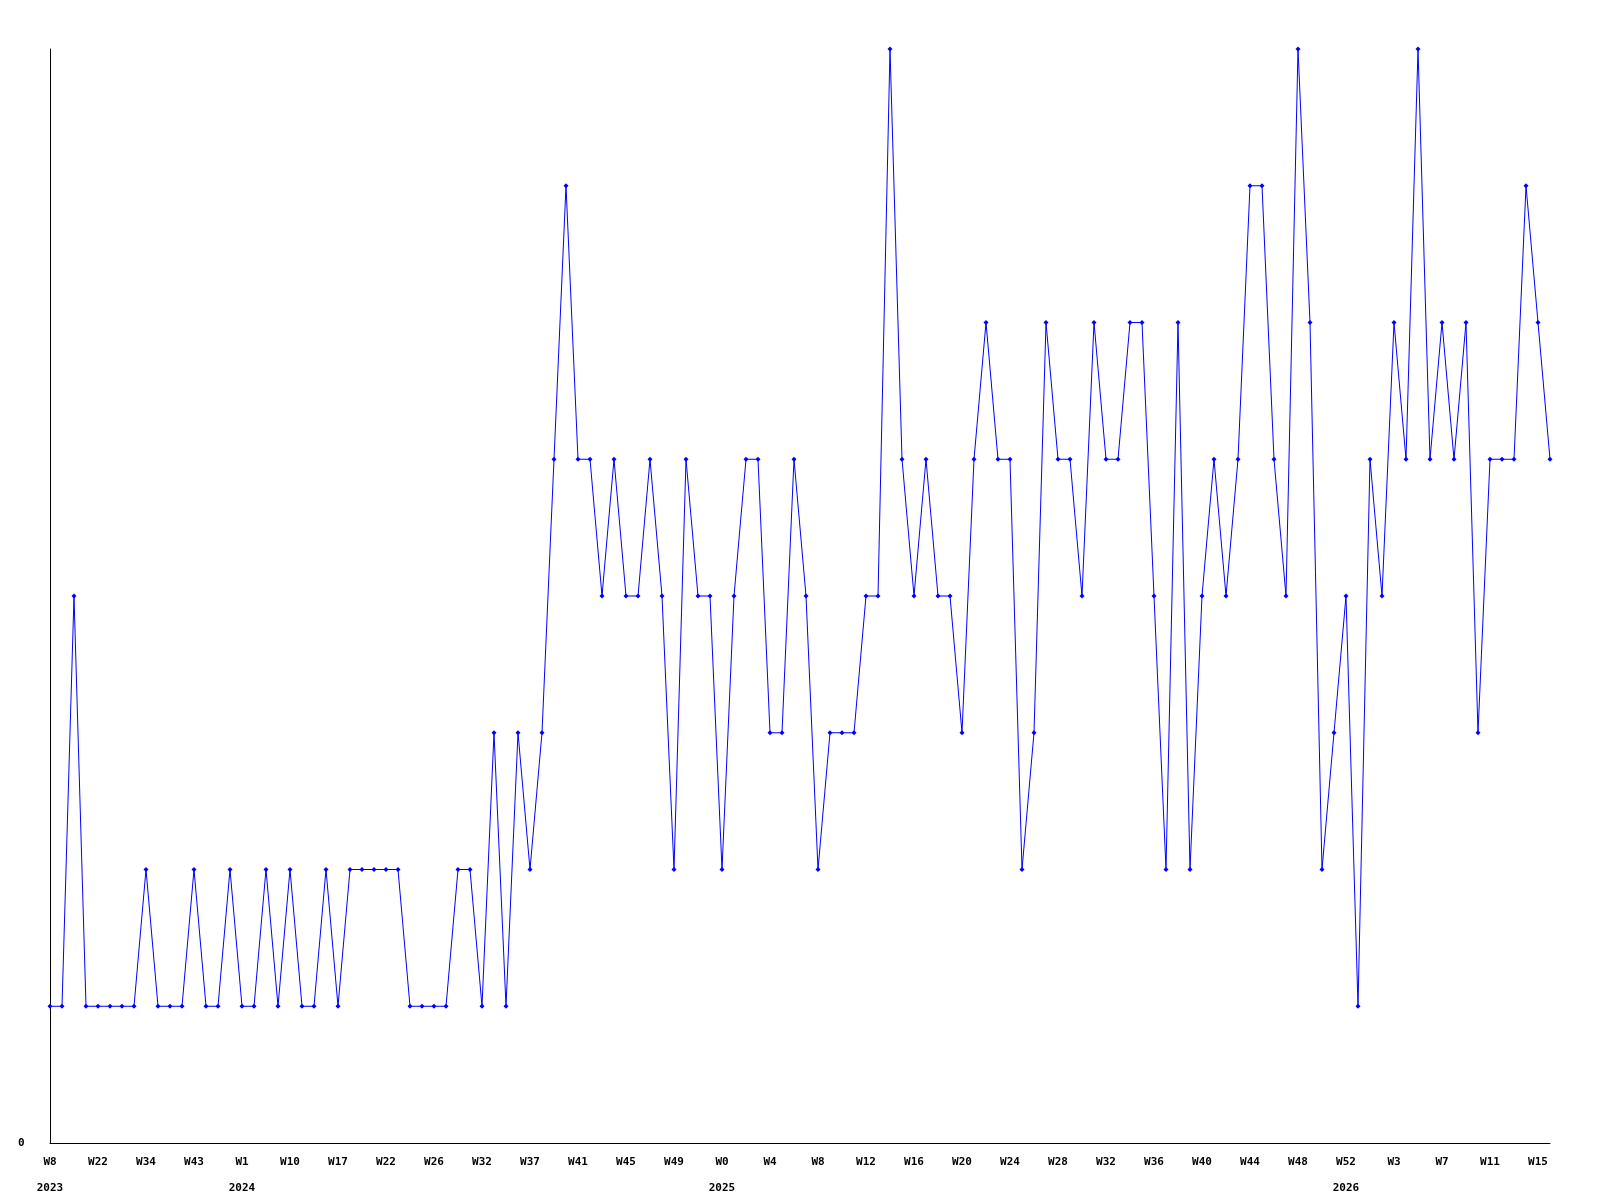 The height and width of the screenshot is (1200, 1600). Describe the element at coordinates (722, 1174) in the screenshot. I see `x-tick-label: W0 2025` at that location.